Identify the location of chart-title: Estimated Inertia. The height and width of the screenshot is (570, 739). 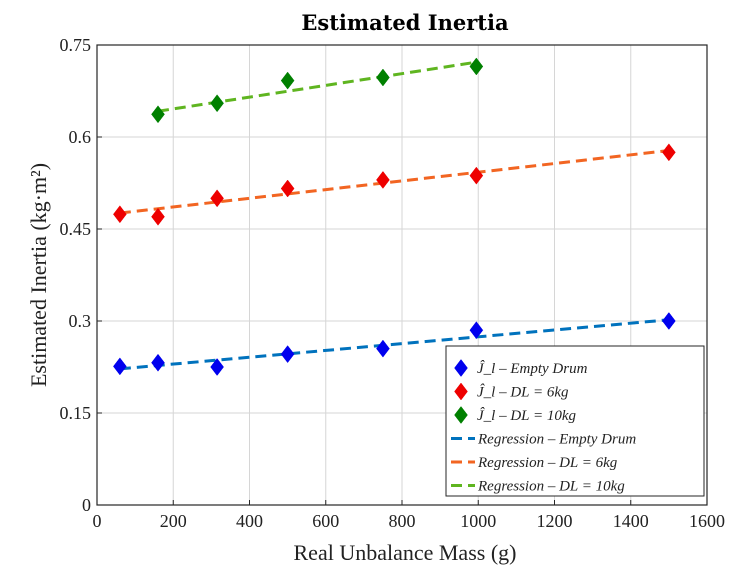
(405, 22).